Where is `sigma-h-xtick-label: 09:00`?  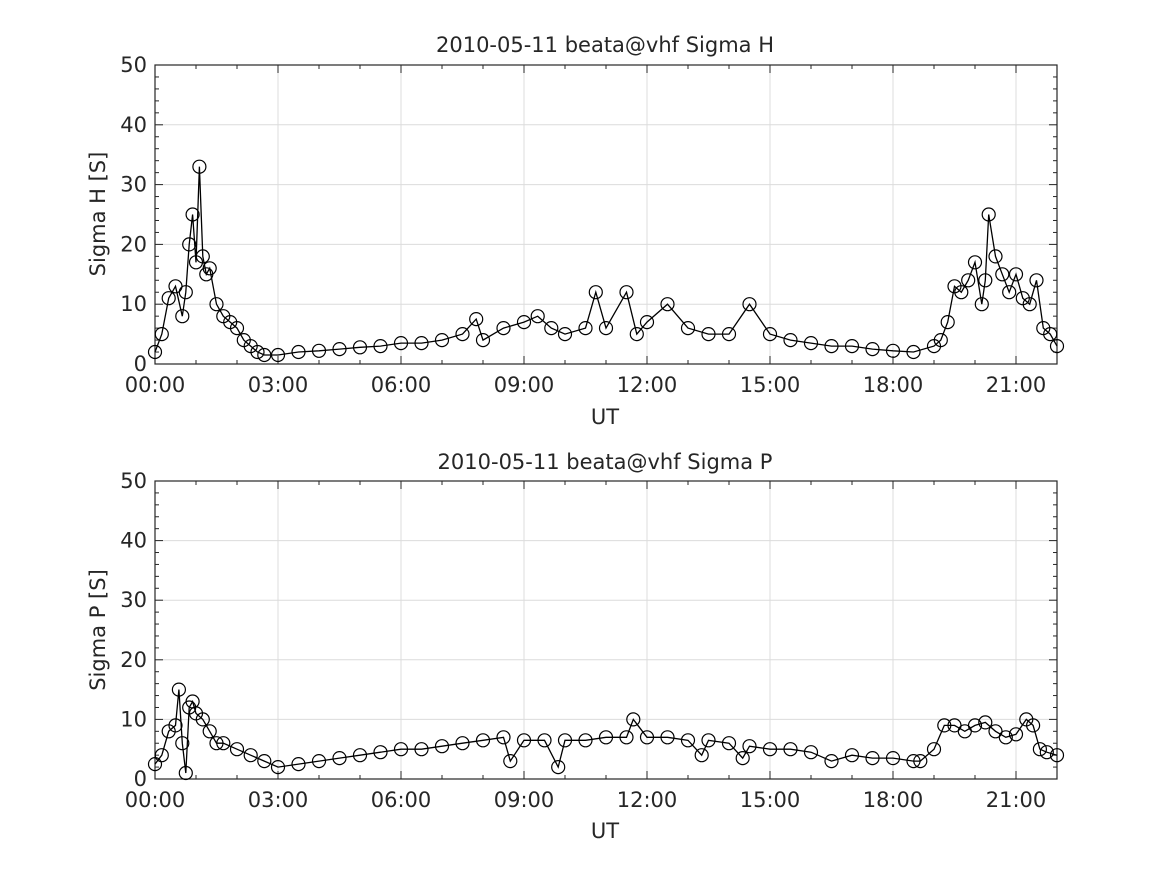
sigma-h-xtick-label: 09:00 is located at coordinates (524, 385).